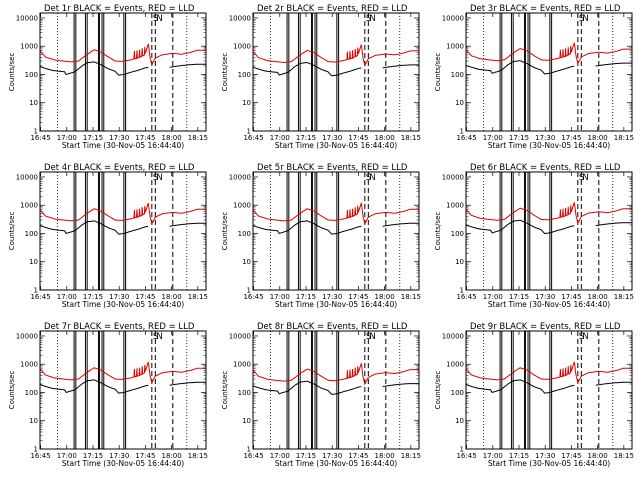 The width and height of the screenshot is (640, 480). I want to click on panel-title: Det 3r BLACK = Events, RED = LLD, so click(545, 9).